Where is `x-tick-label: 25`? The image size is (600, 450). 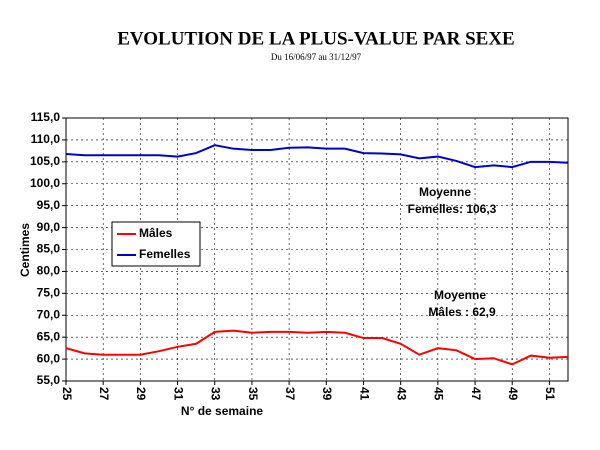 x-tick-label: 25 is located at coordinates (67, 394).